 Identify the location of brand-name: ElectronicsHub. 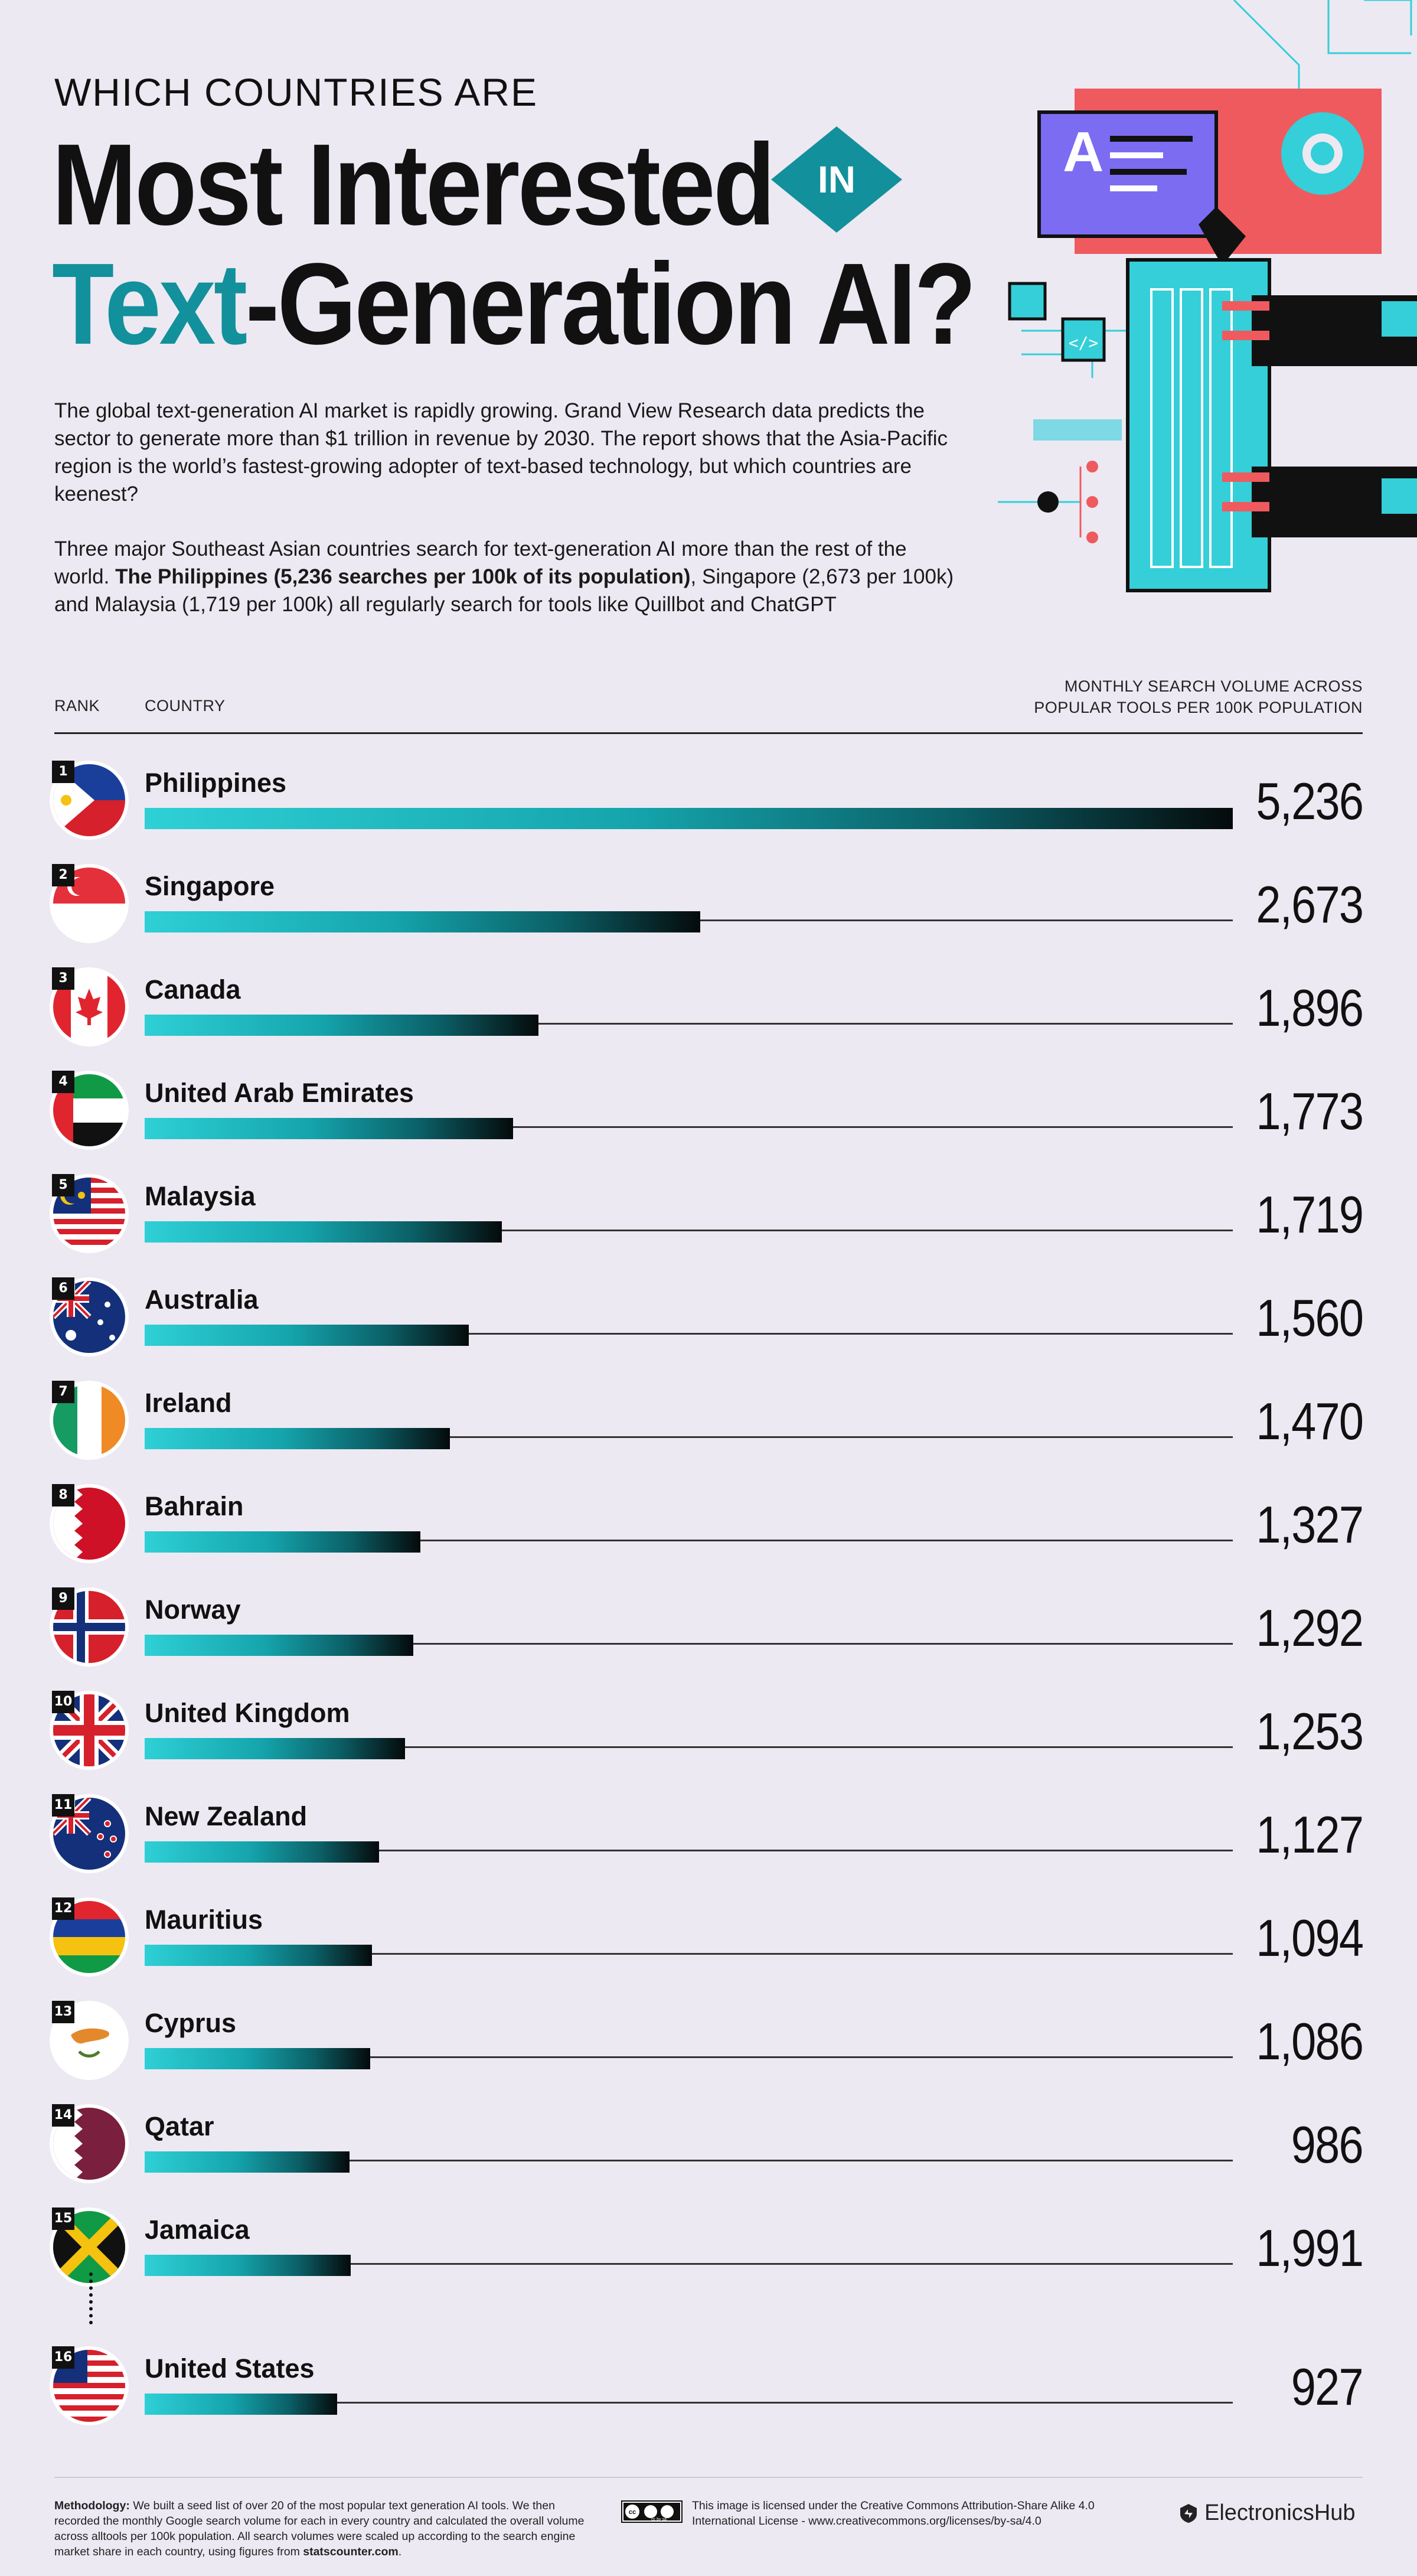
(1280, 2513).